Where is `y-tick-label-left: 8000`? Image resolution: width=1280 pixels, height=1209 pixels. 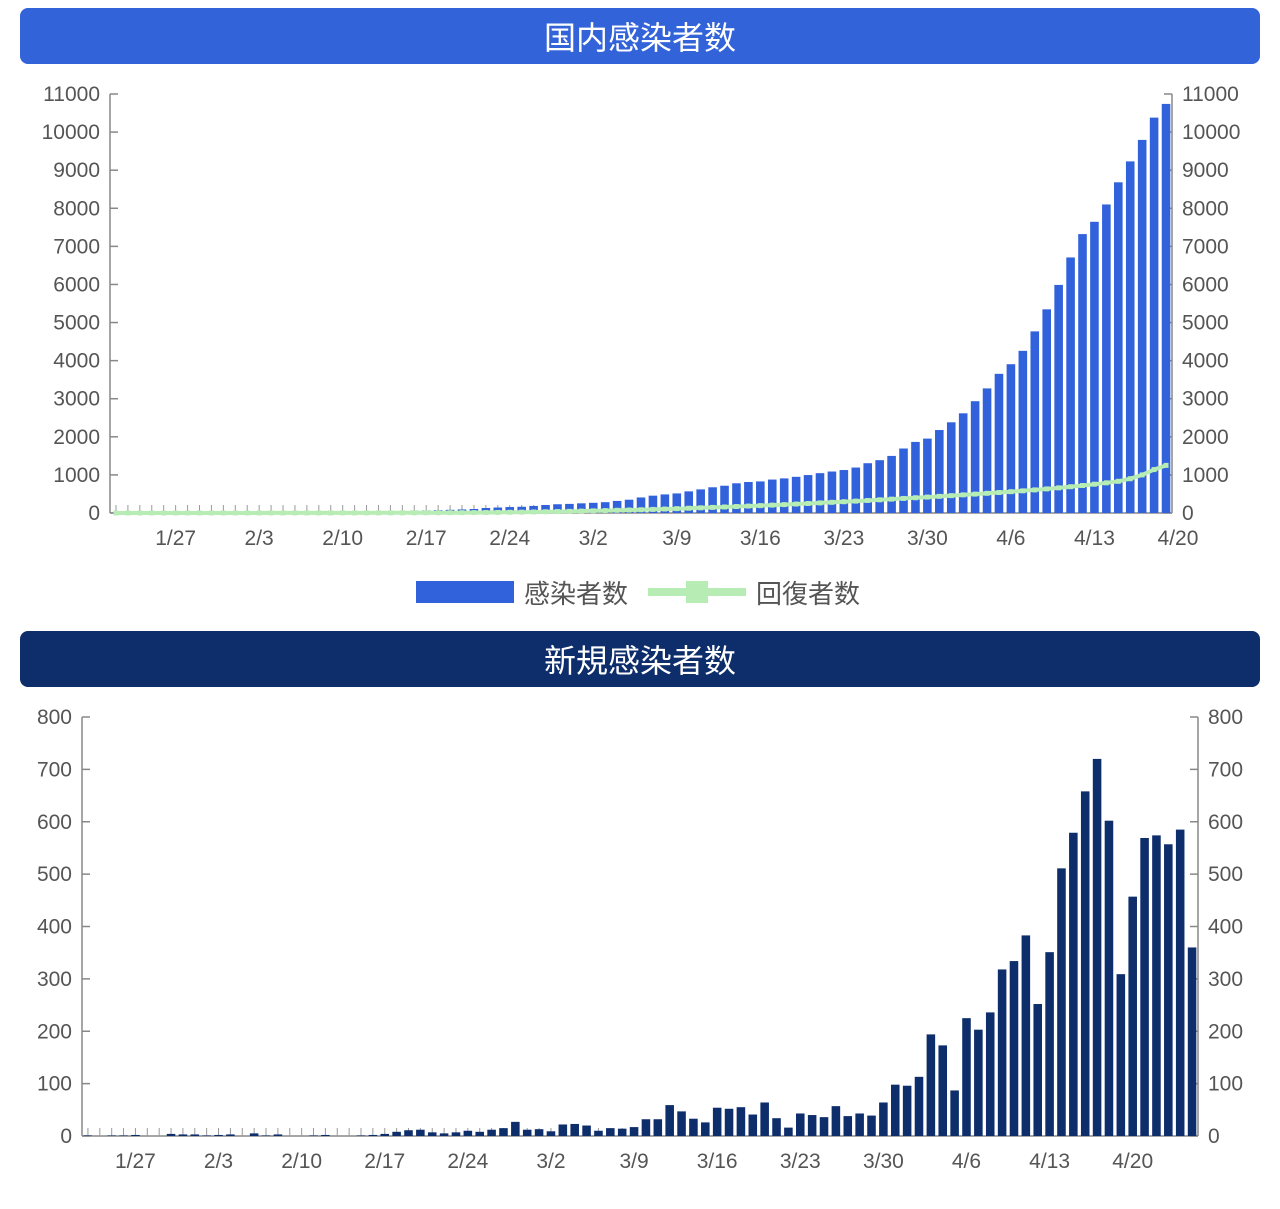
y-tick-label-left: 8000 is located at coordinates (76, 208).